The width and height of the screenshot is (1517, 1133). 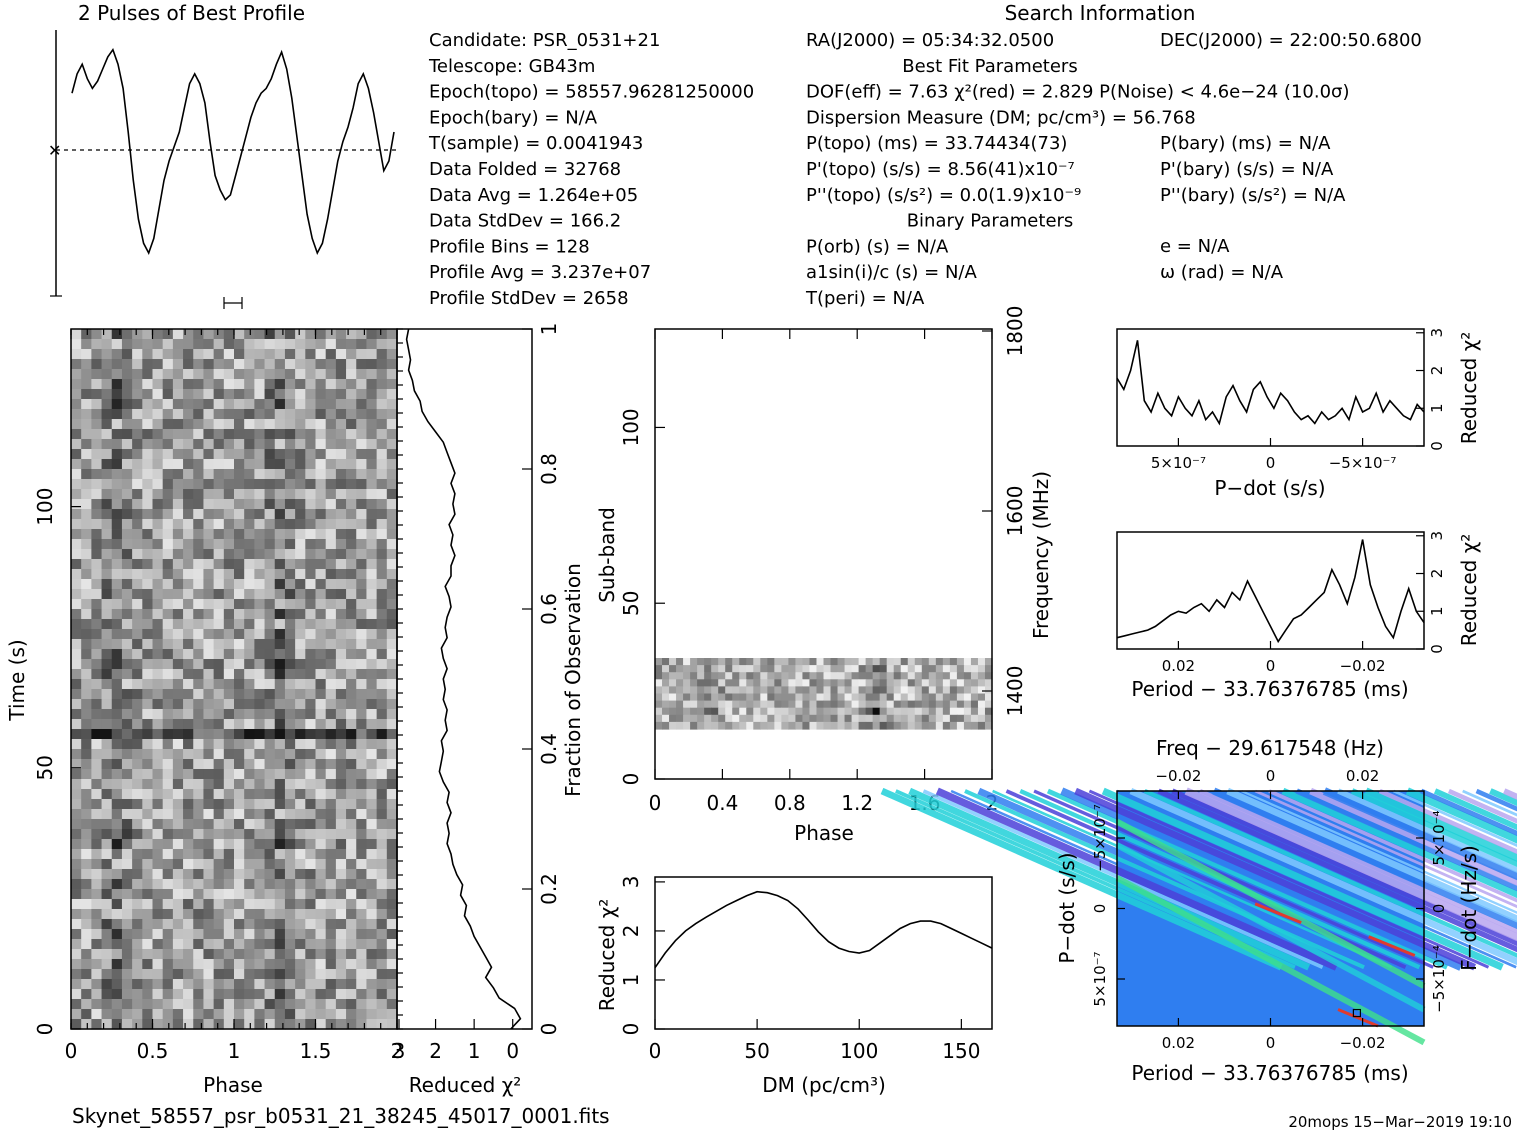 I want to click on info-line: Dispersion Measure (DM; pc/cm³) = 56.768, so click(x=1001, y=117).